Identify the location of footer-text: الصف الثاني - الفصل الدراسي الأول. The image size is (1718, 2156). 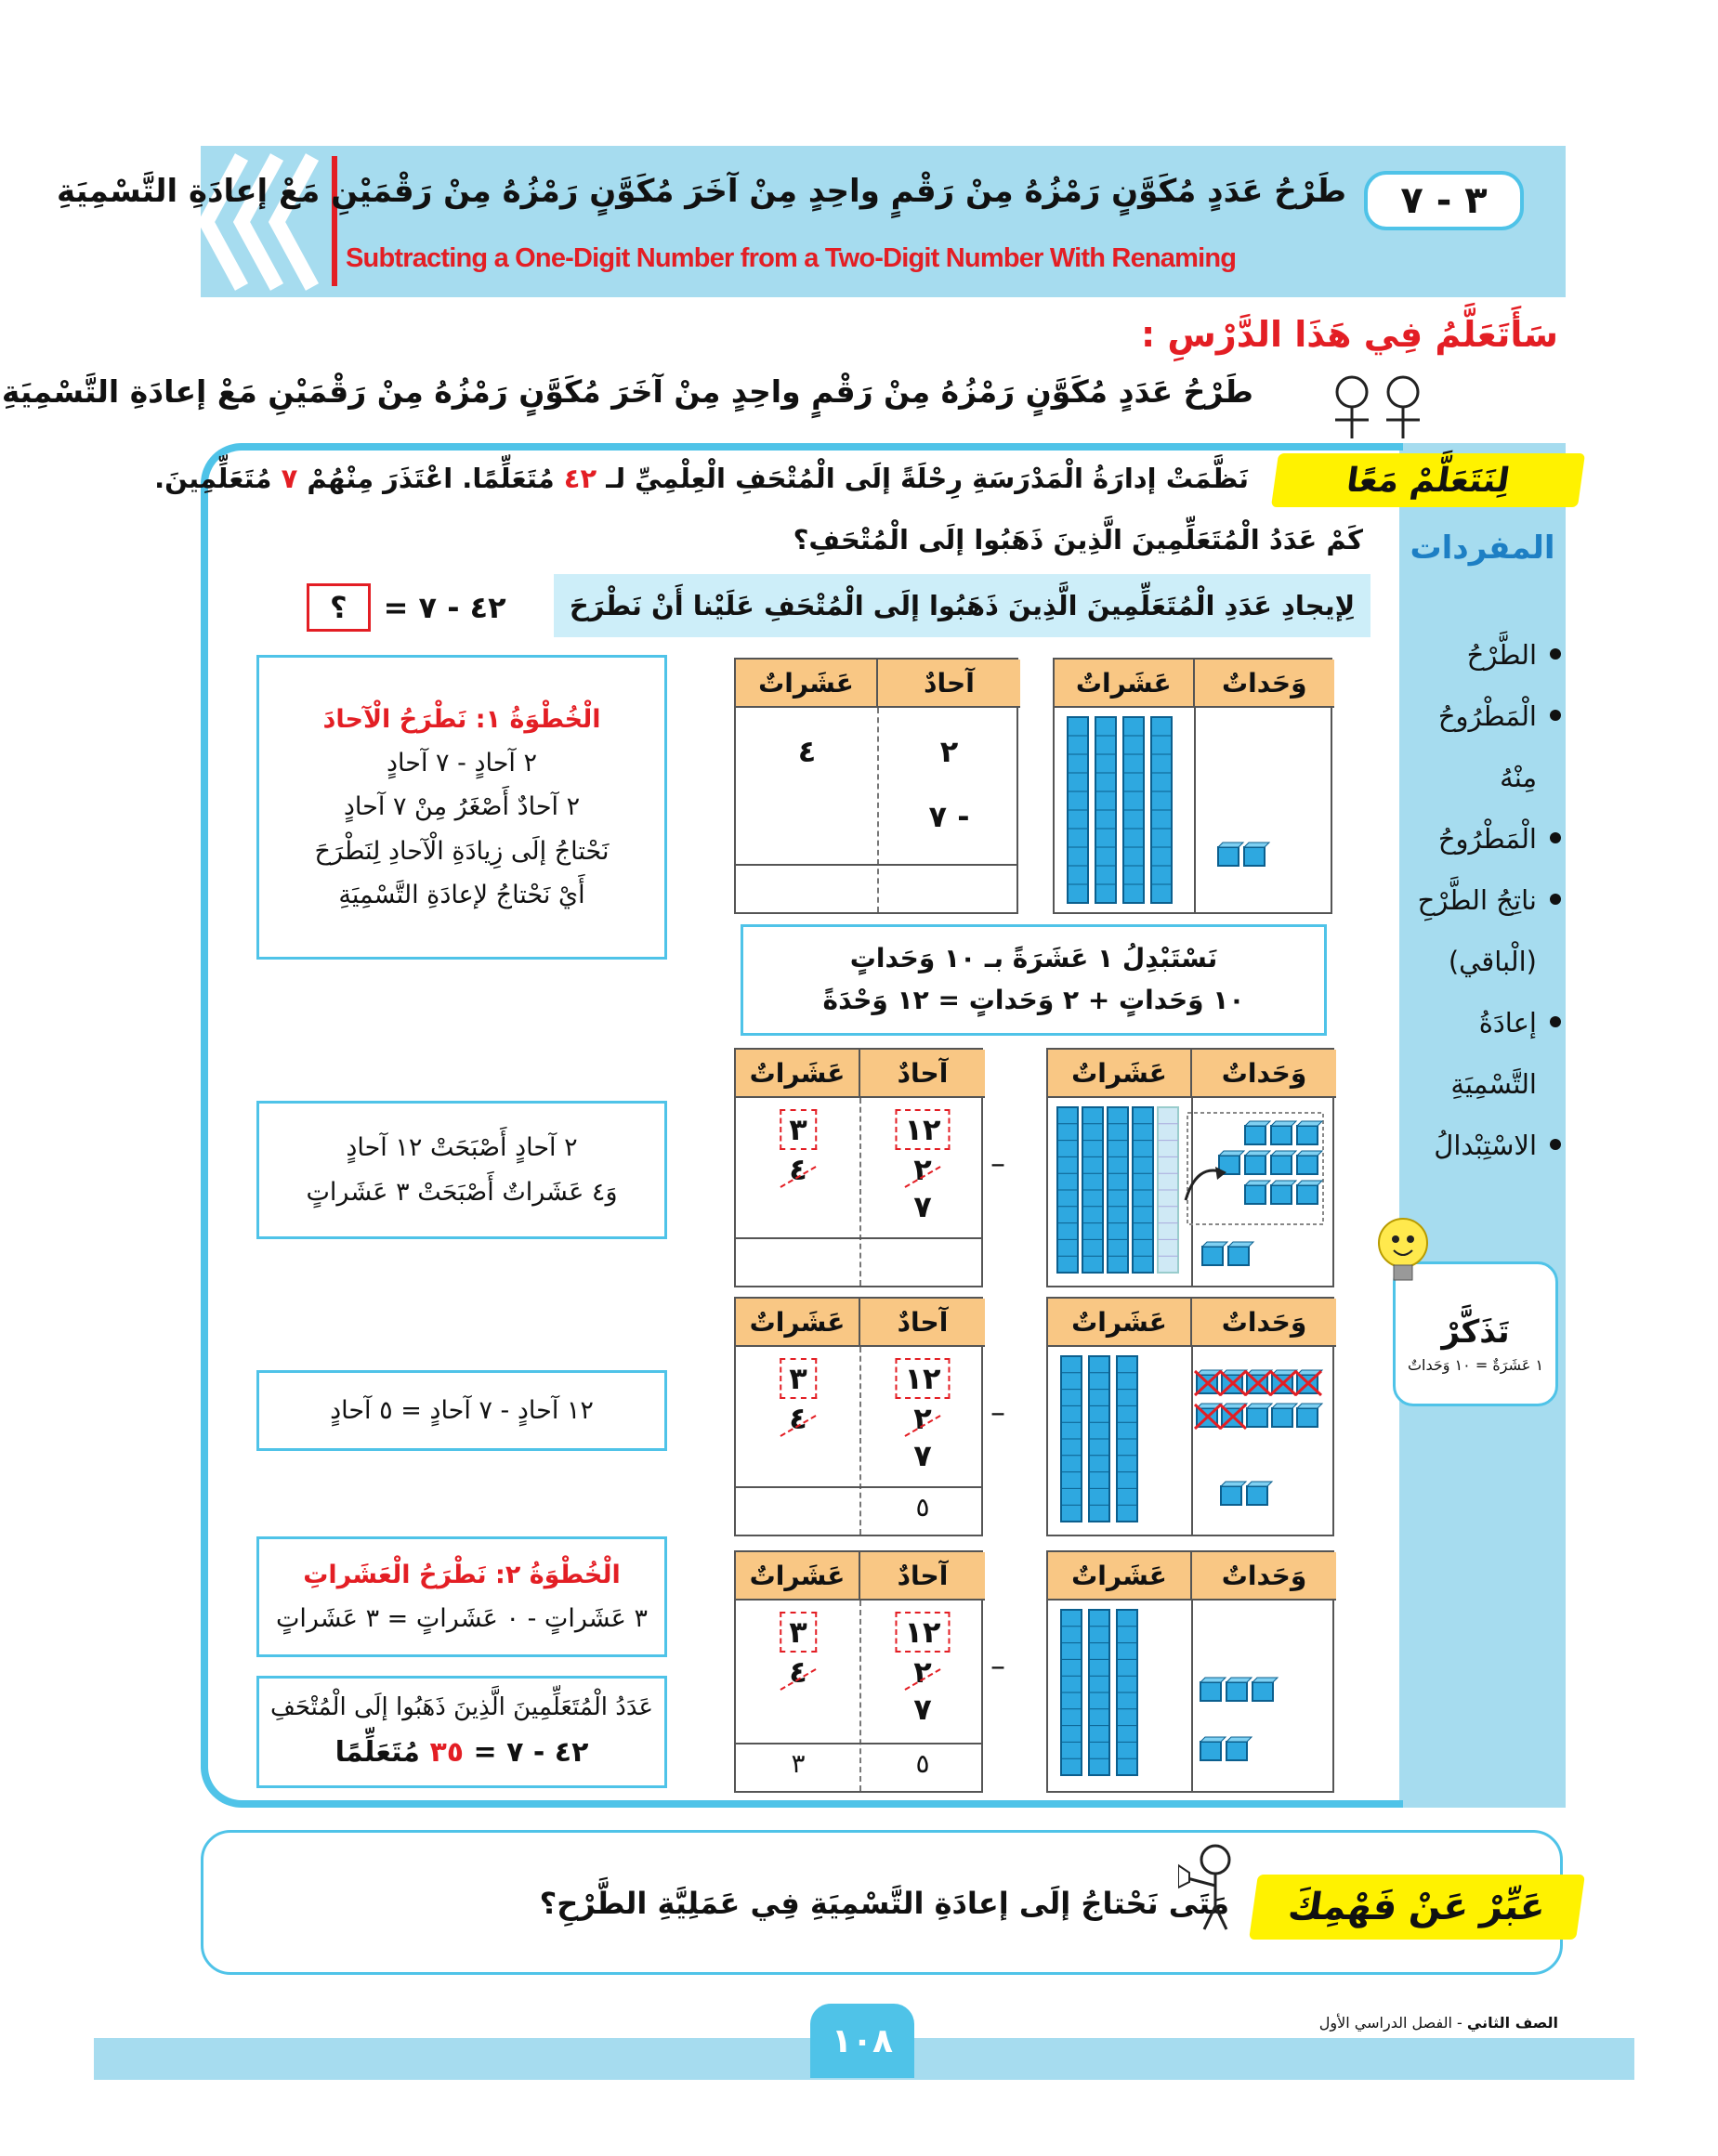
(1438, 2023).